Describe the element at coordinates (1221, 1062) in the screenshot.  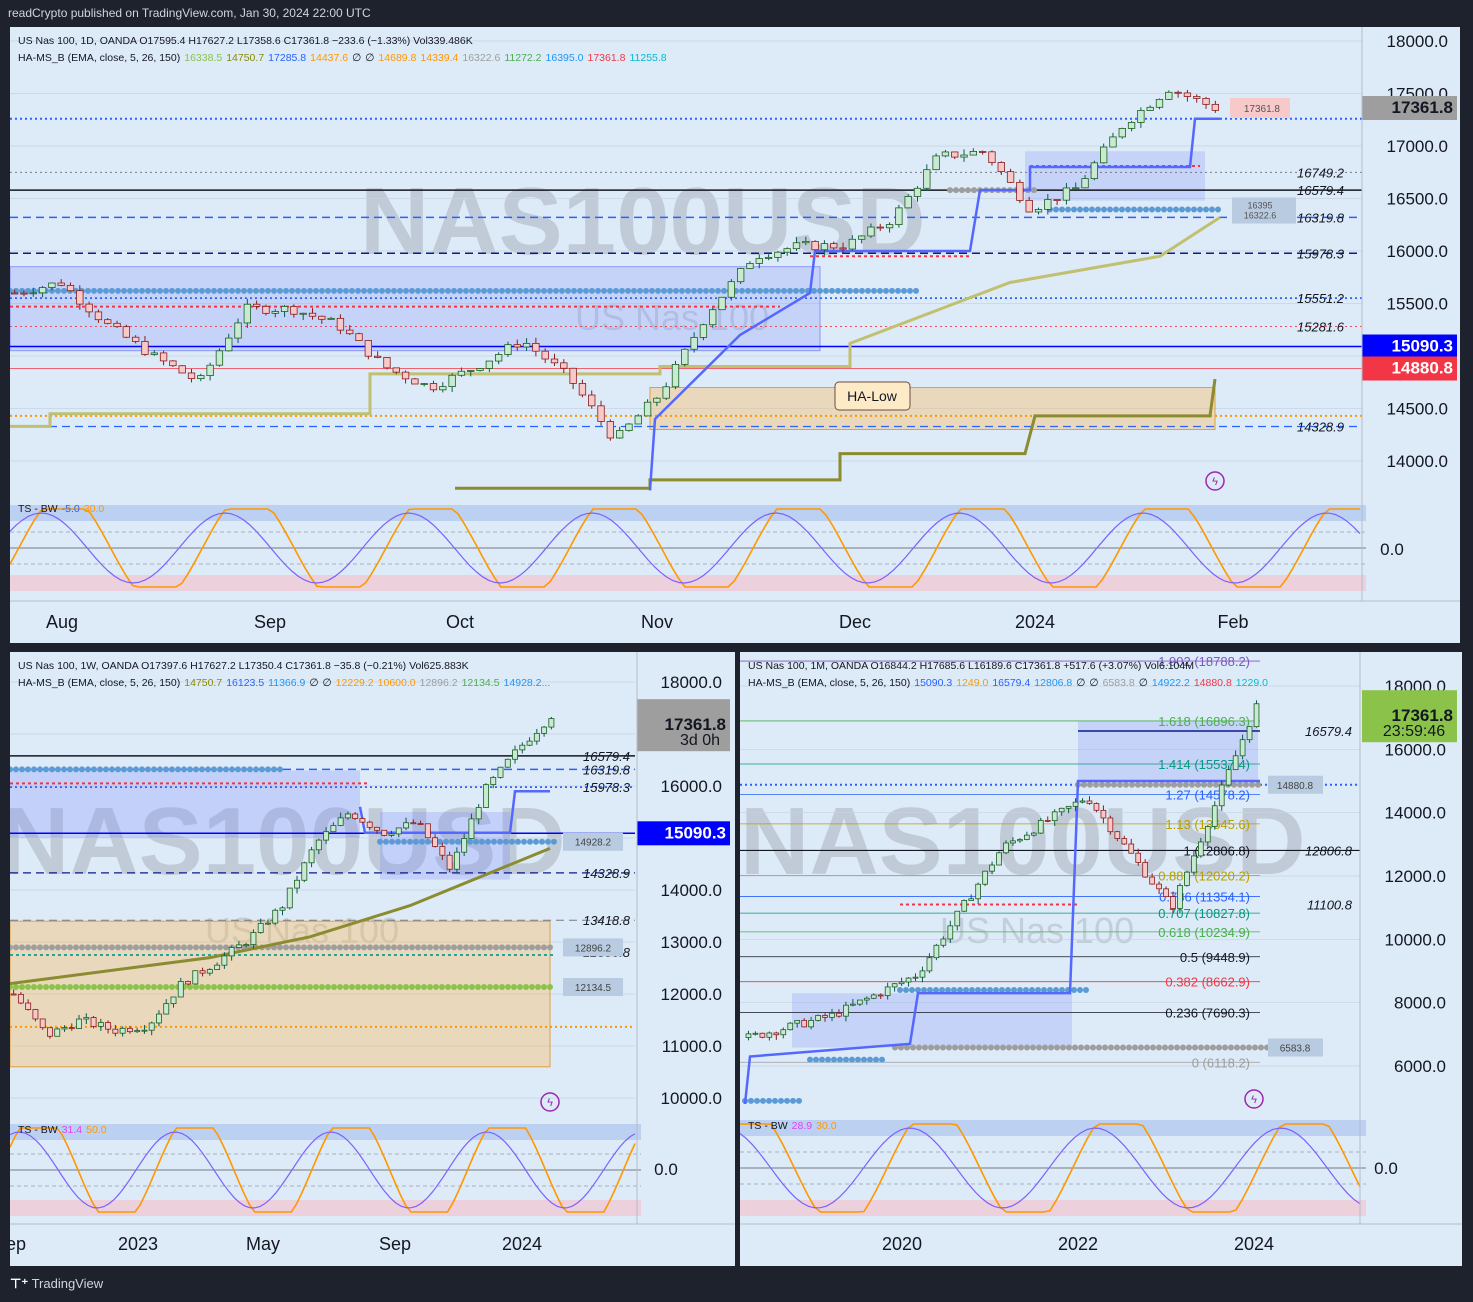
I see `fib-label: 0 (6118.2)` at that location.